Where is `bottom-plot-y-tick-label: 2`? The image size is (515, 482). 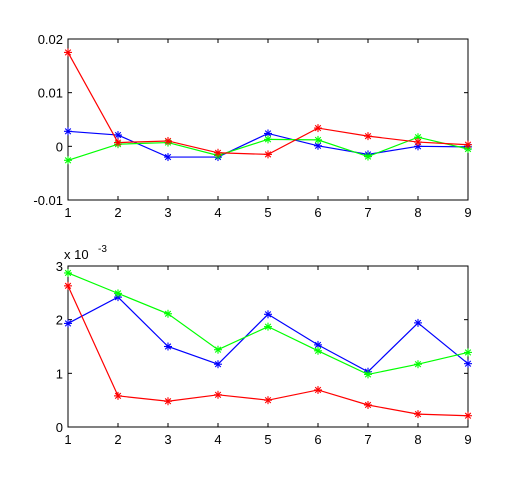 bottom-plot-y-tick-label: 2 is located at coordinates (59, 320).